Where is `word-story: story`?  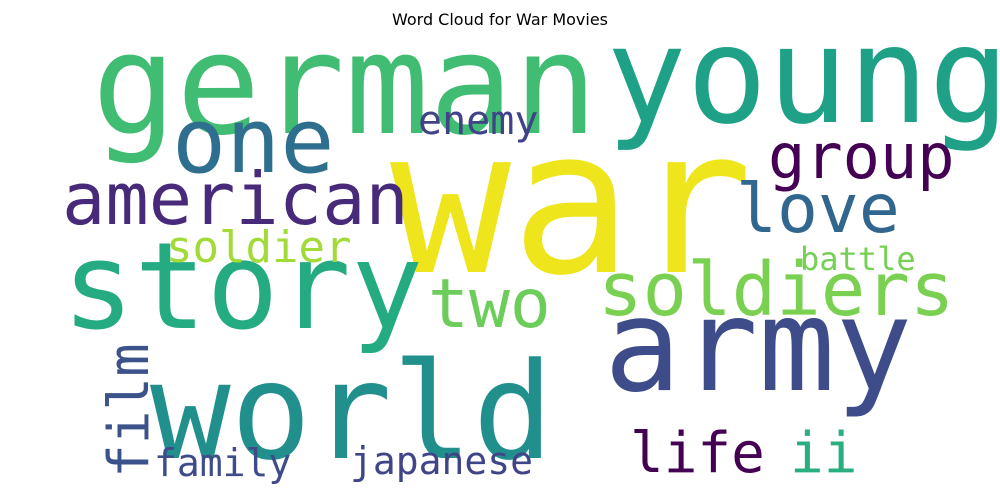 word-story: story is located at coordinates (242, 287).